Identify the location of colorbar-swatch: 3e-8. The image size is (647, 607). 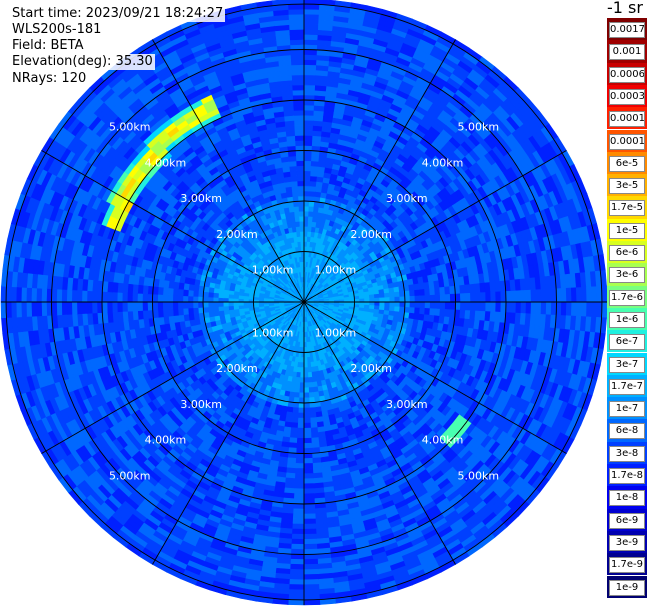
(627, 452).